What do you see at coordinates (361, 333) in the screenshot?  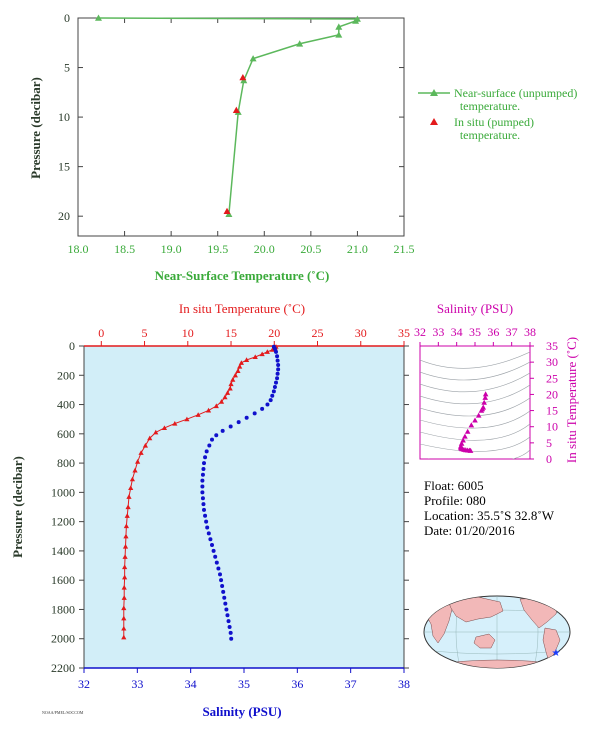 I see `temperature-tick-label: 30` at bounding box center [361, 333].